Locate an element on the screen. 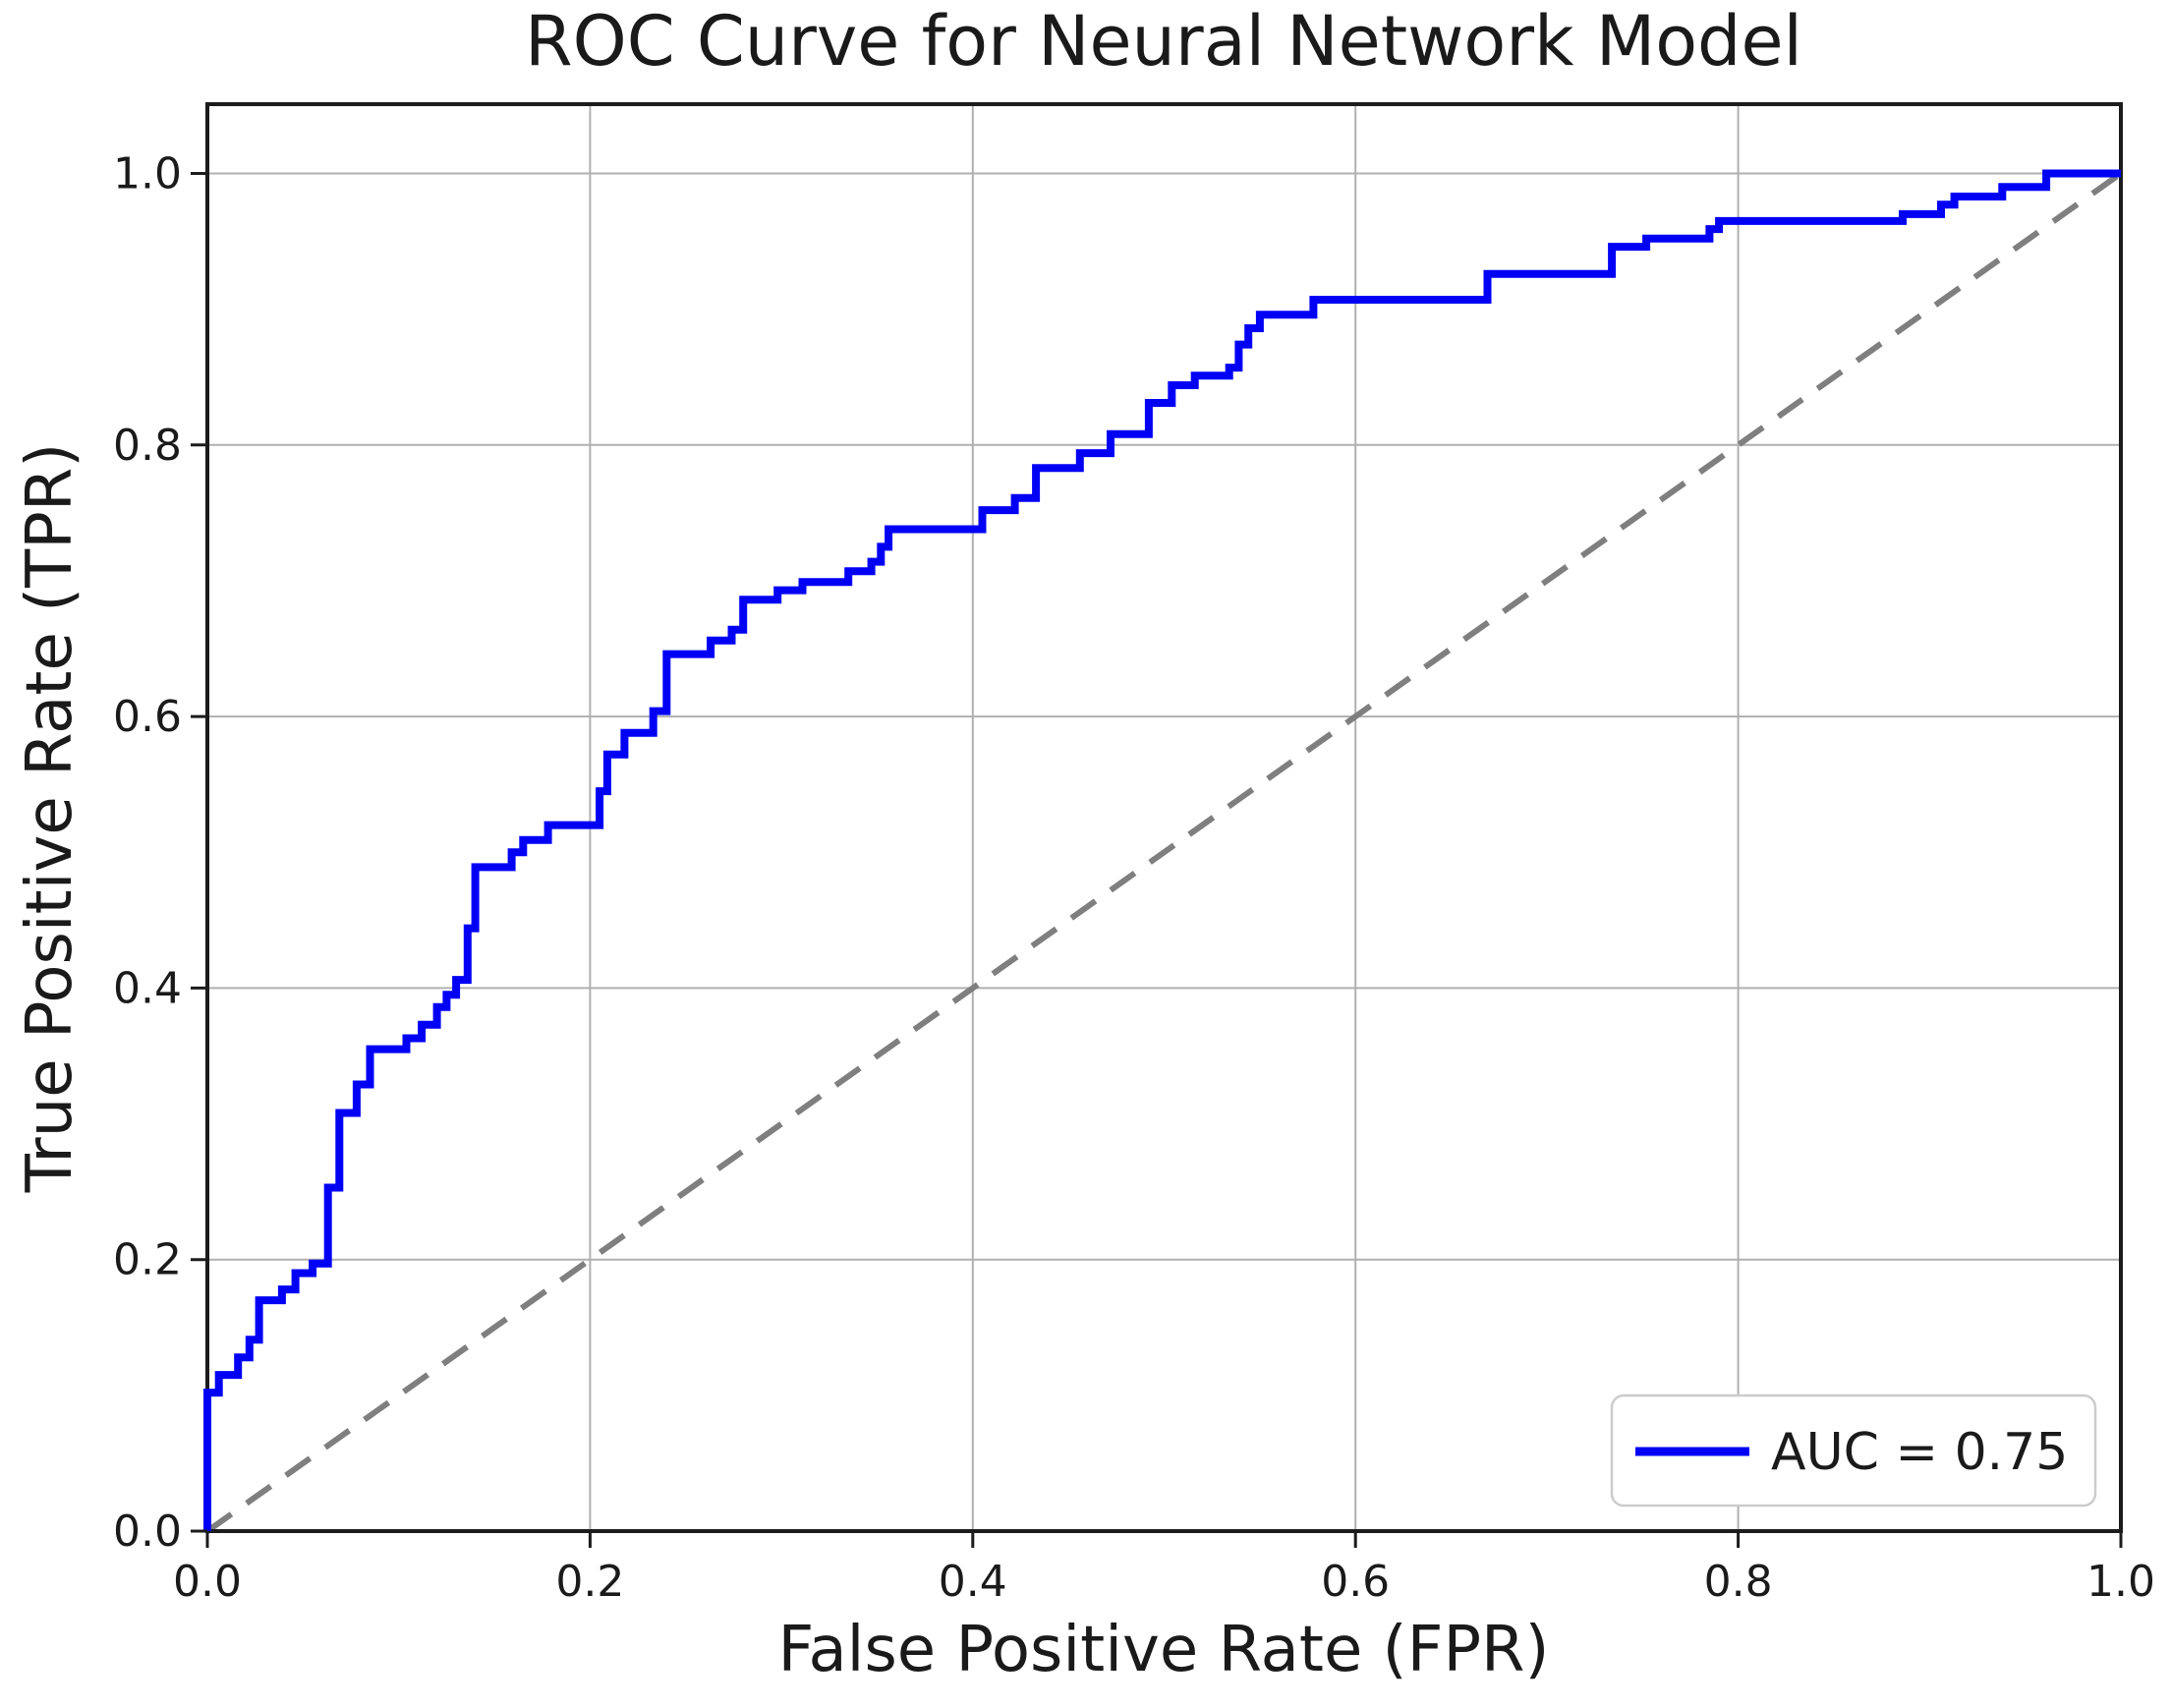 The image size is (2171, 1708). x-tick-label-0.0: 0.0 is located at coordinates (207, 1582).